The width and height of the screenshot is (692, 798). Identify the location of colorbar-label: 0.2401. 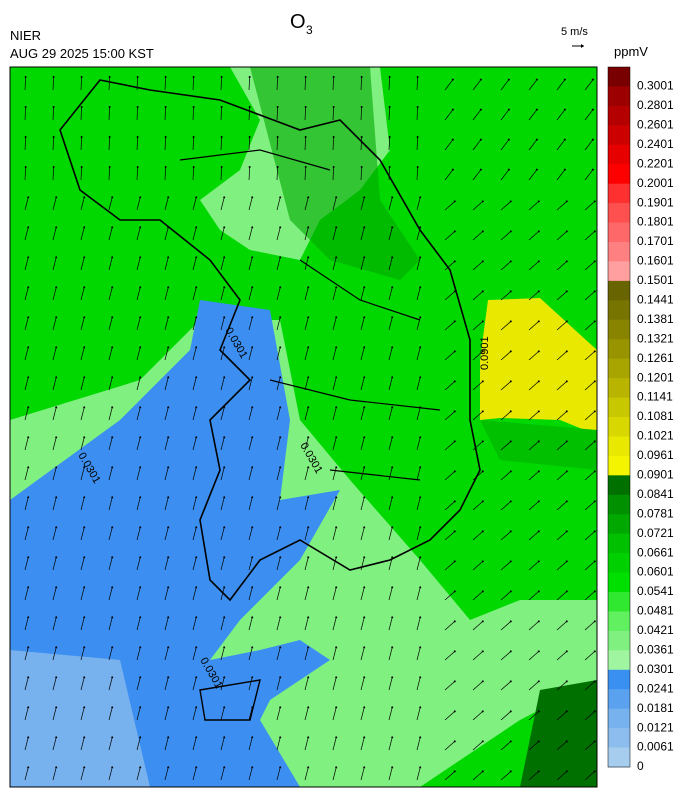
(655, 144).